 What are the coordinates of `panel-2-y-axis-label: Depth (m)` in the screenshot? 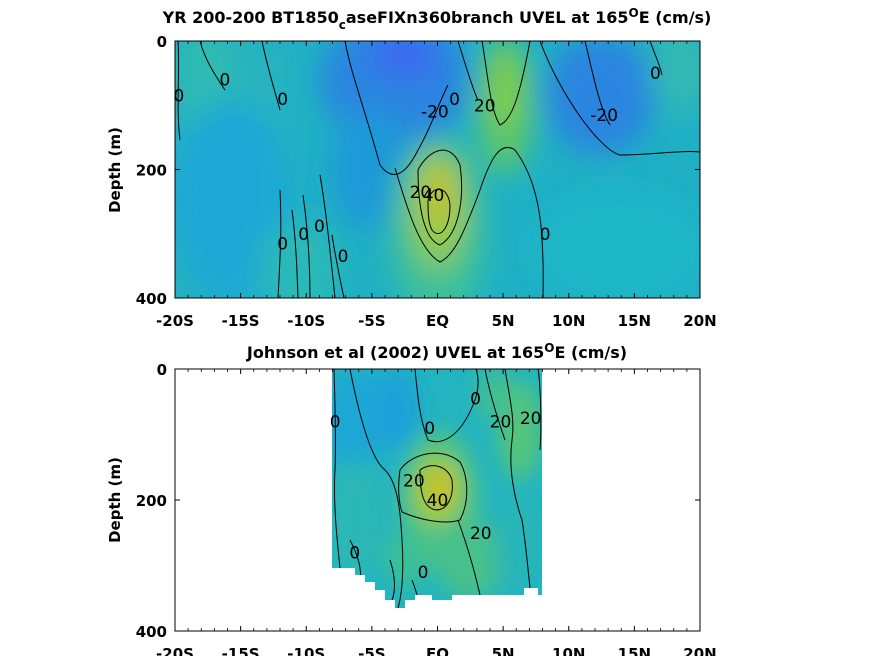 It's located at (115, 500).